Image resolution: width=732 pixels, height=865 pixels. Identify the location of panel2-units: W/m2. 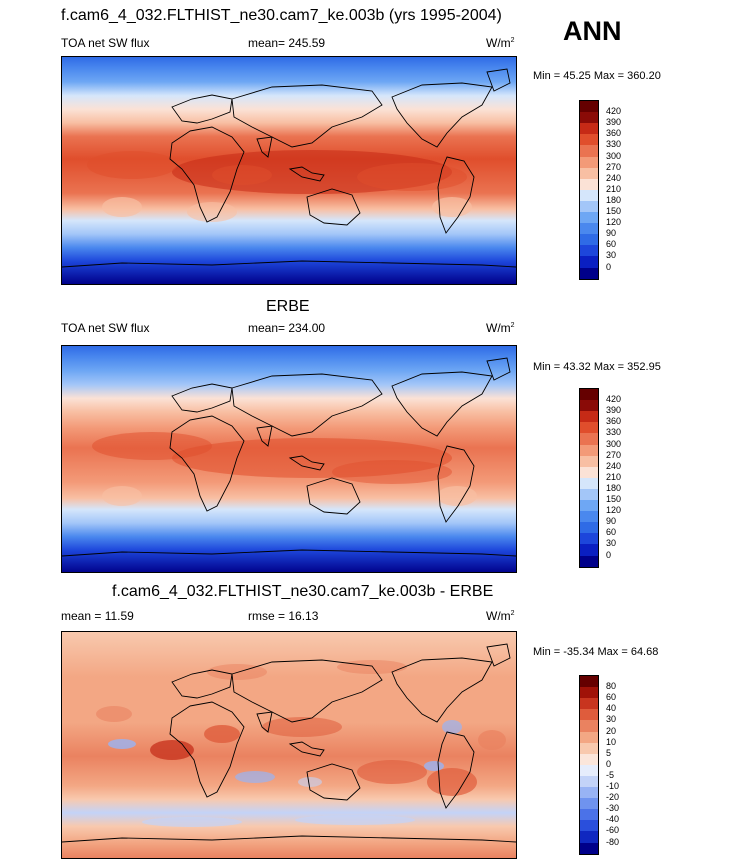
(500, 328).